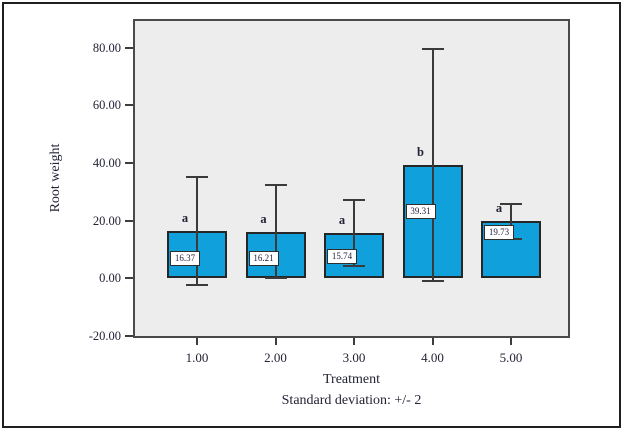  What do you see at coordinates (110, 278) in the screenshot?
I see `y-axis-tick-label: 0.00` at bounding box center [110, 278].